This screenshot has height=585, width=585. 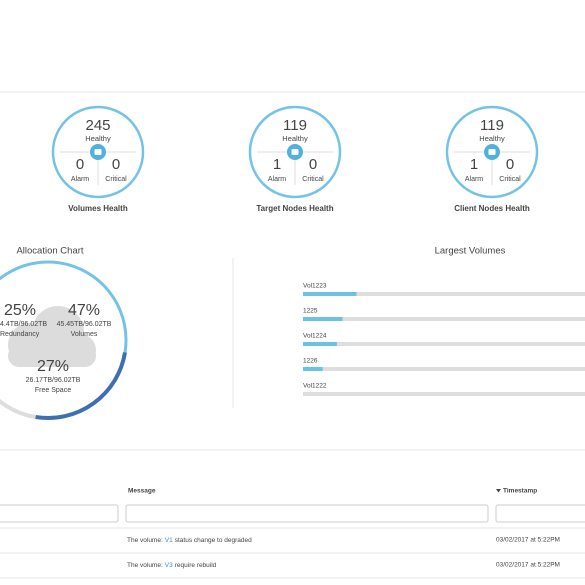 I want to click on volume-name: 1226, so click(x=310, y=361).